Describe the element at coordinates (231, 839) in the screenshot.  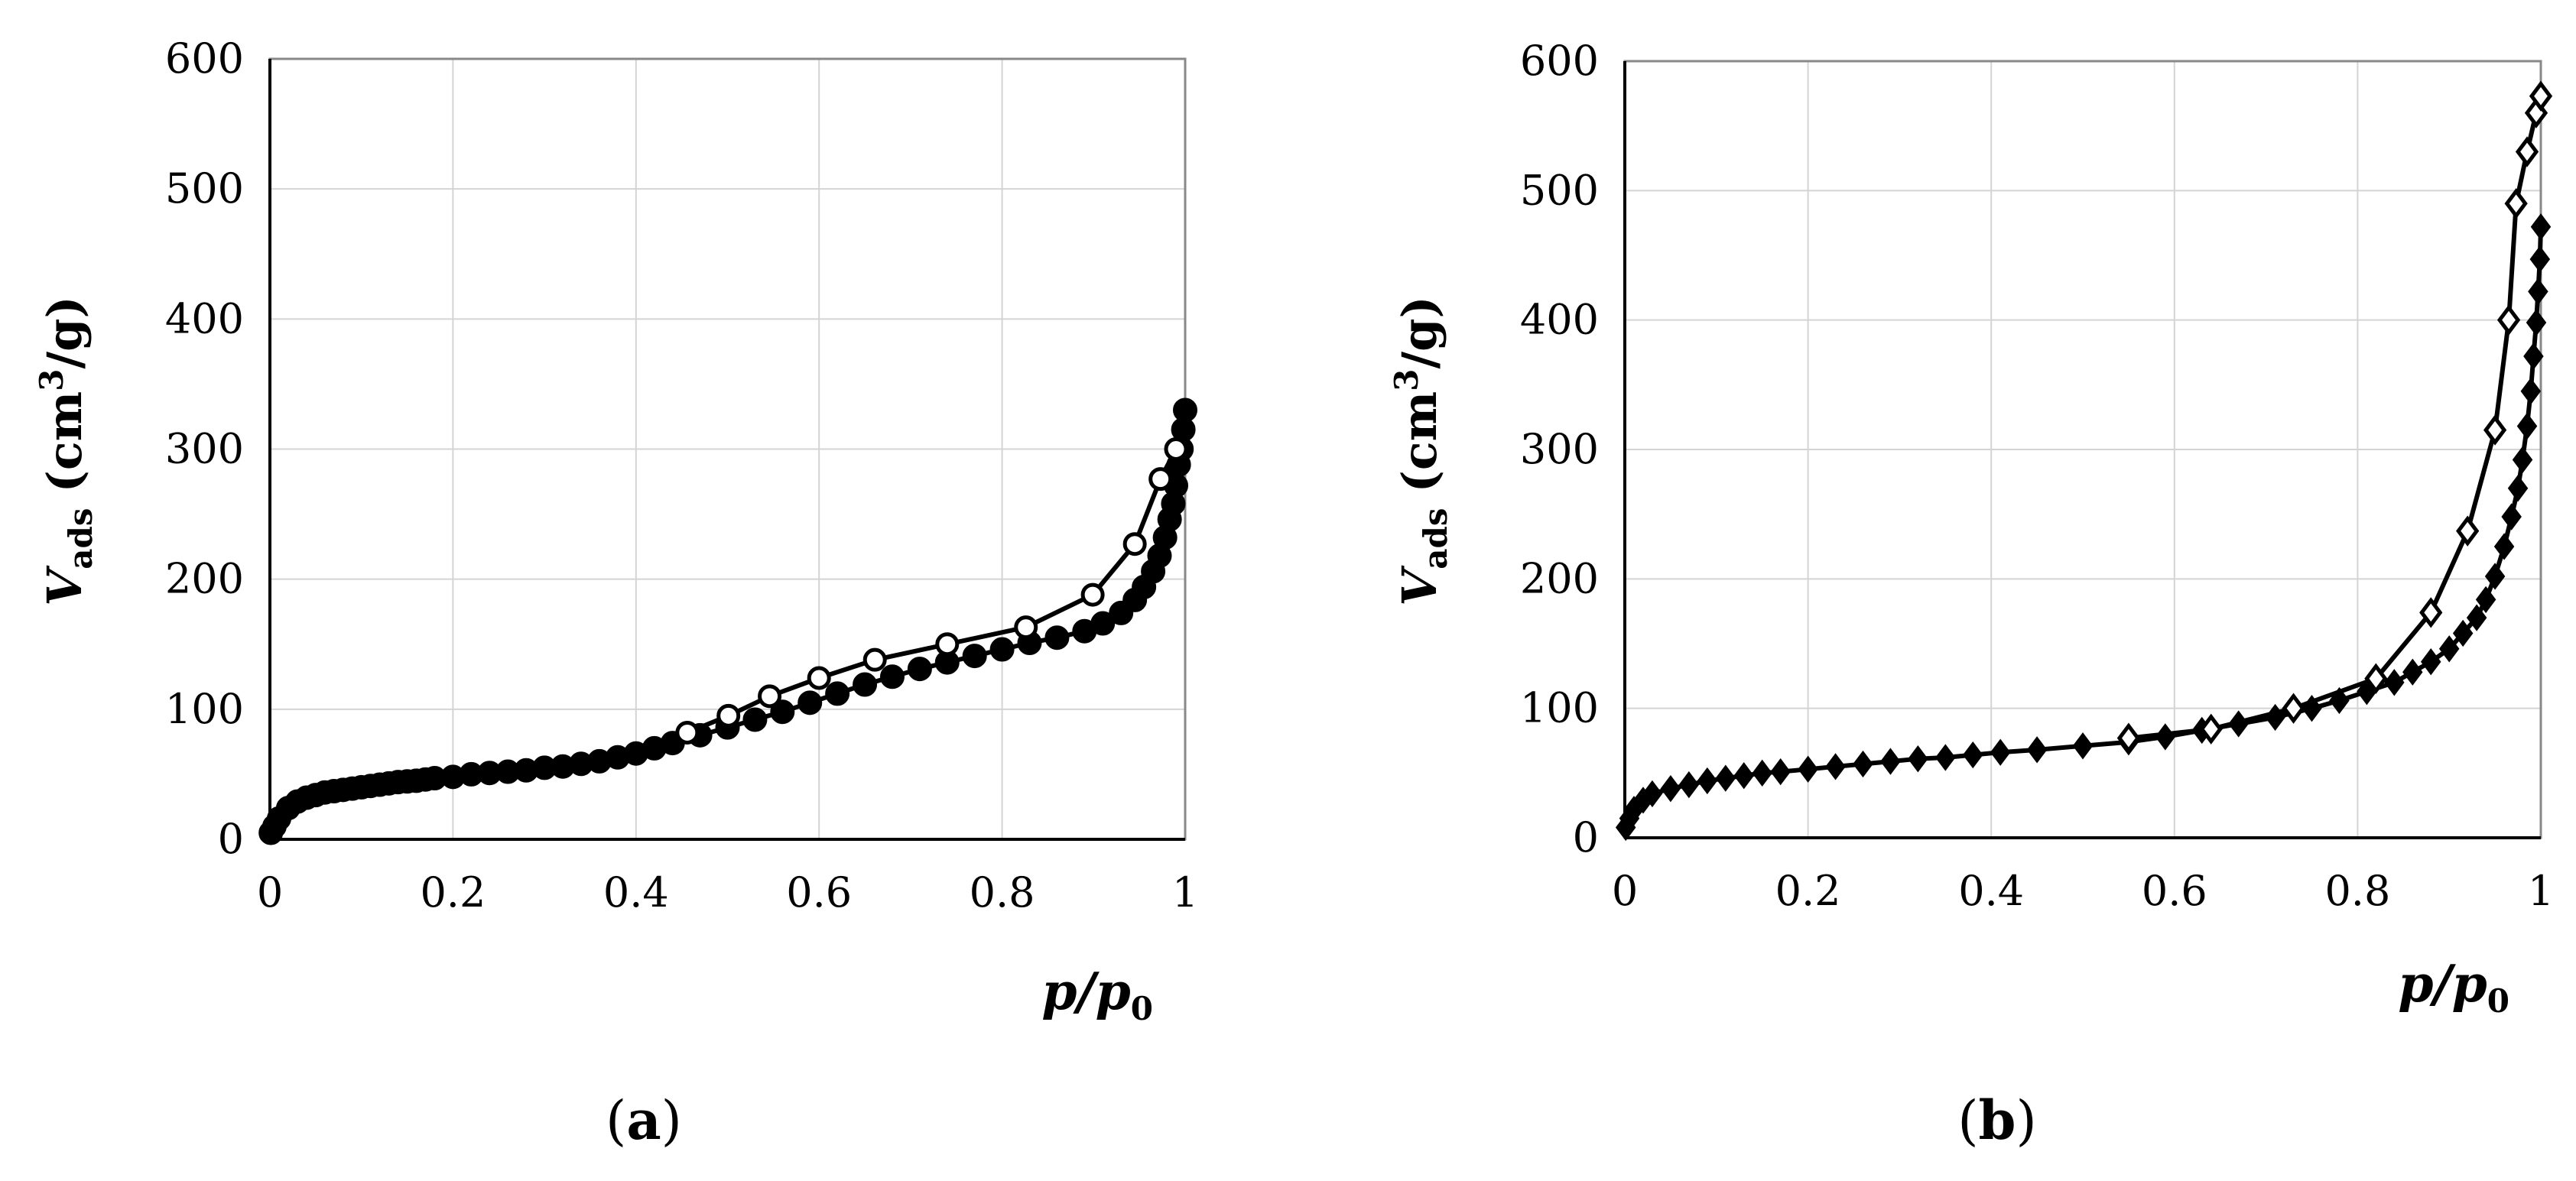
I see `y-tick-label-a: 0` at that location.